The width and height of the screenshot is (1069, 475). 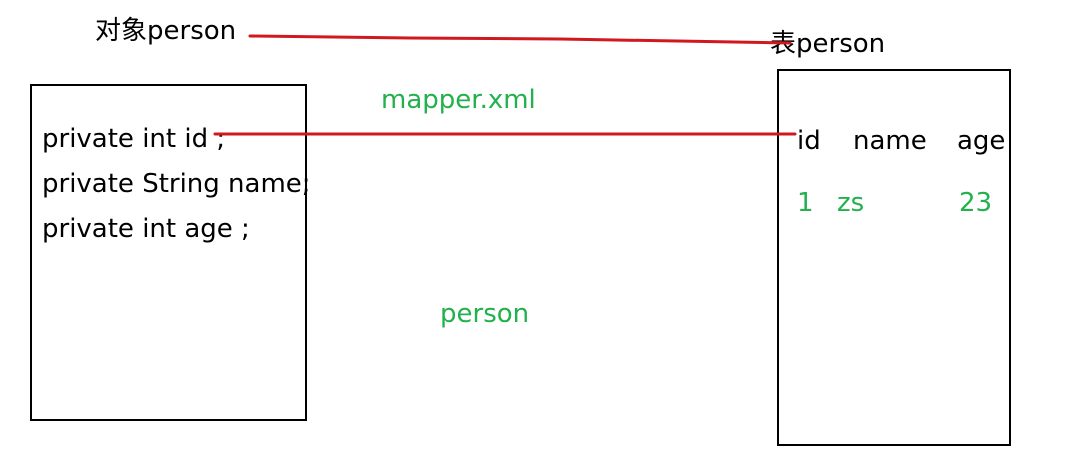 What do you see at coordinates (890, 141) in the screenshot?
I see `column-header-name: name` at bounding box center [890, 141].